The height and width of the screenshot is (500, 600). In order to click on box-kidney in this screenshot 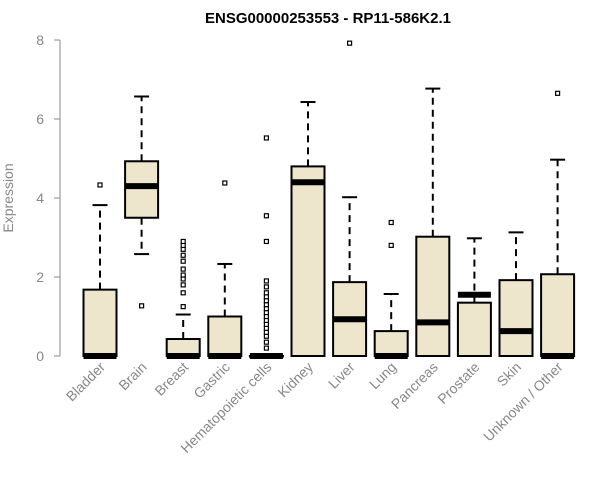, I will do `click(308, 229)`.